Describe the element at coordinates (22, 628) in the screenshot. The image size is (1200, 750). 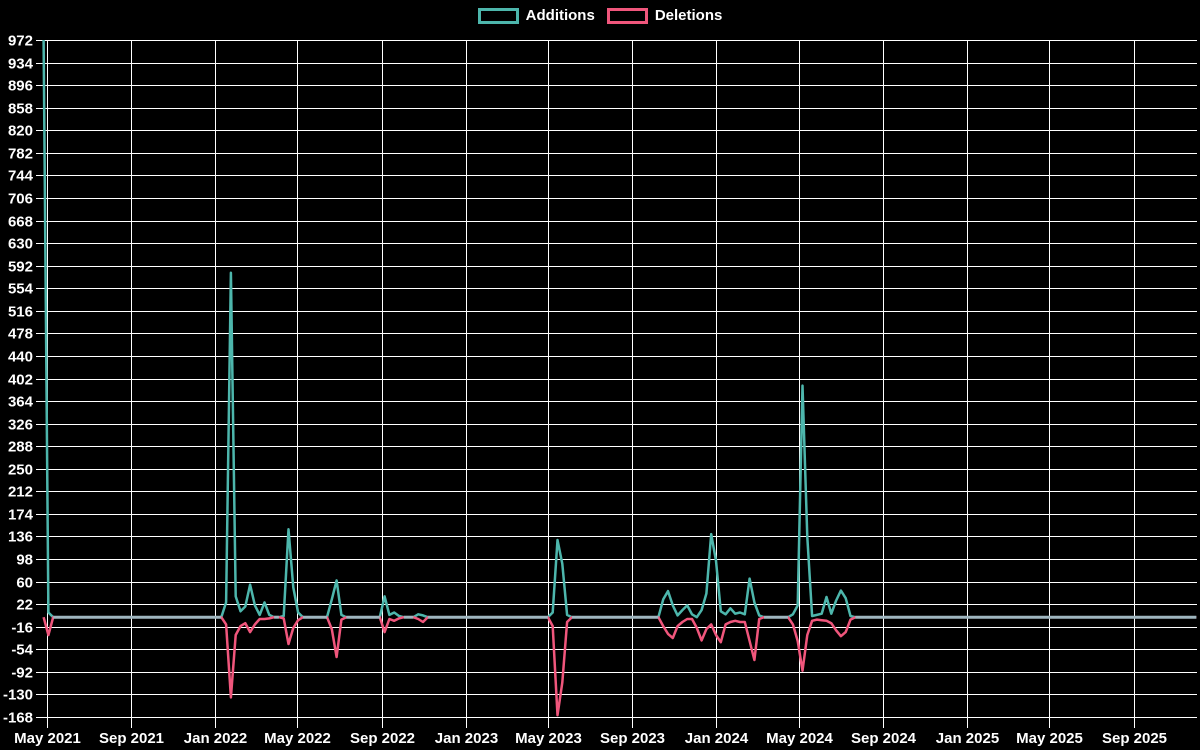
I see `y-axis-label: -16` at that location.